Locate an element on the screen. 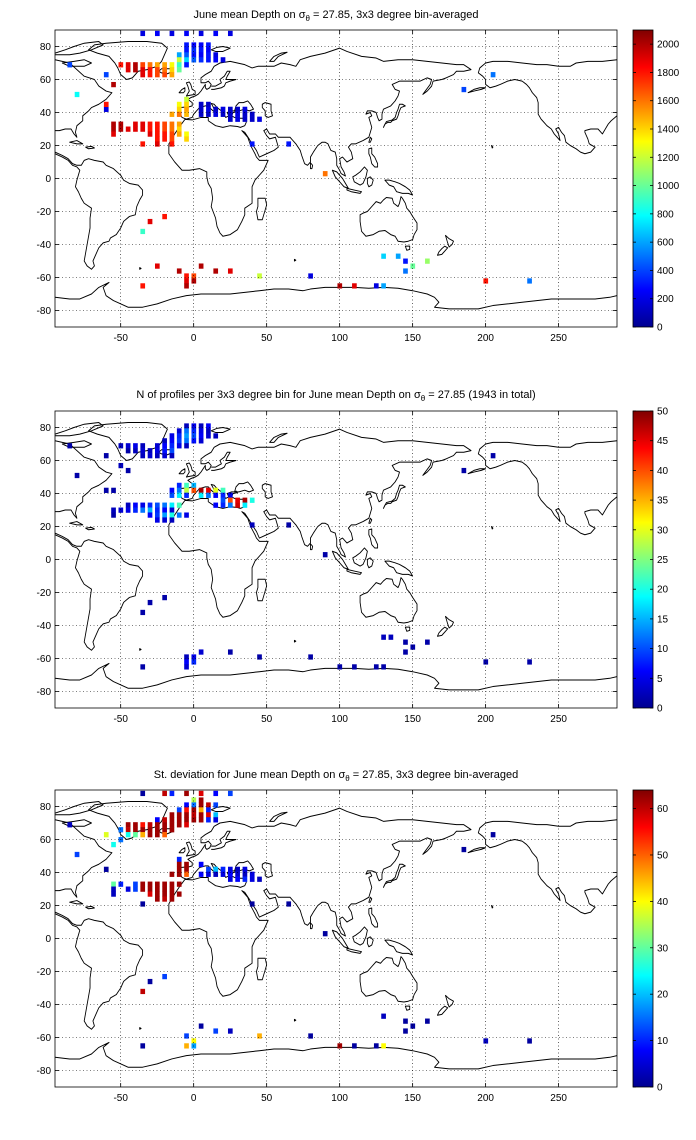 Image resolution: width=696 pixels, height=1140 pixels. colorbar-tick-label: 30 is located at coordinates (663, 530).